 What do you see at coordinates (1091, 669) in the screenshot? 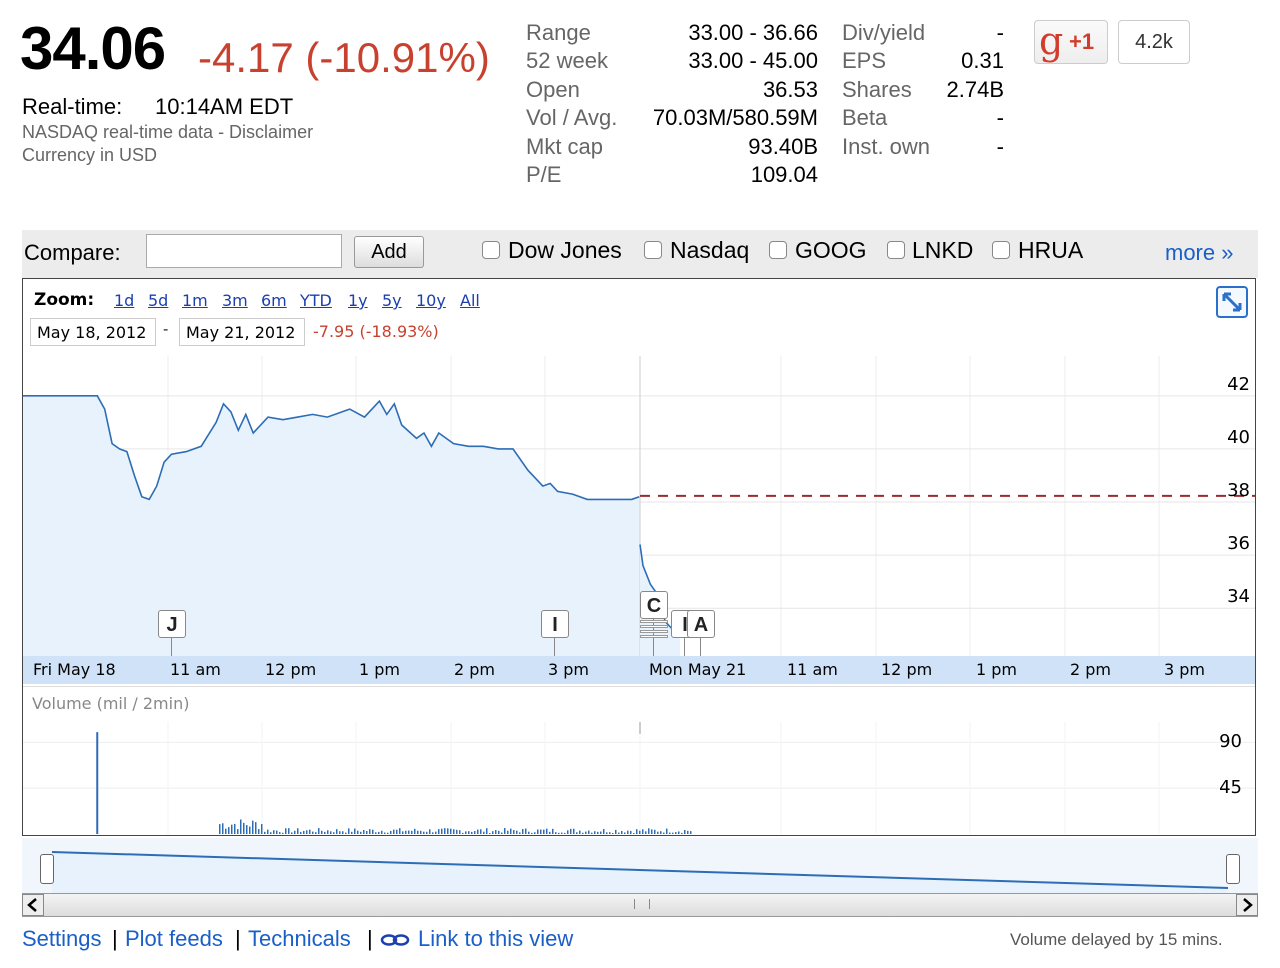
I see `x-tick-label: 2 pm` at bounding box center [1091, 669].